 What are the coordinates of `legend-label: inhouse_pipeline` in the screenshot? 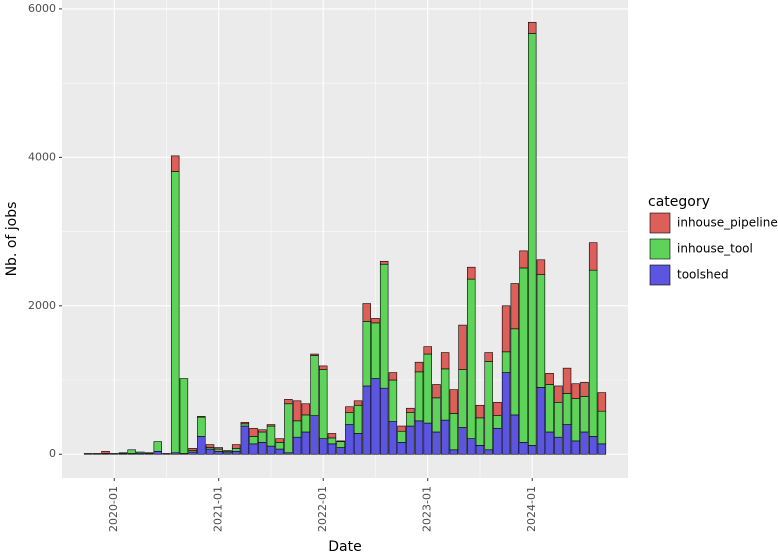 It's located at (727, 223).